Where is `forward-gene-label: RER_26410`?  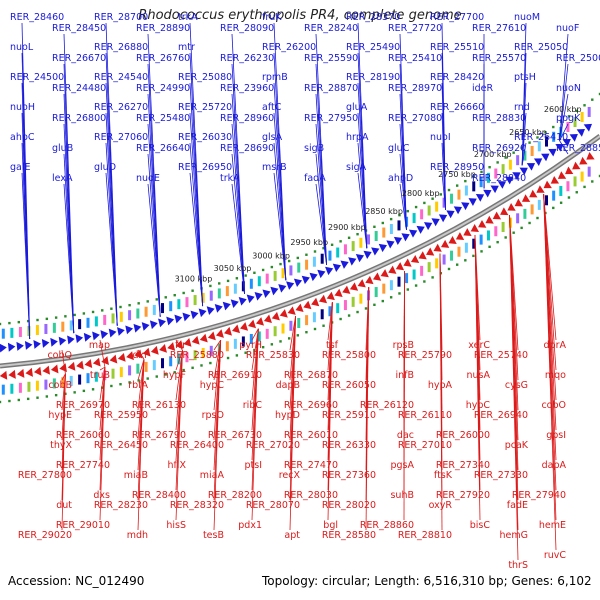
forward-gene-label: RER_26410 is located at coordinates (541, 137).